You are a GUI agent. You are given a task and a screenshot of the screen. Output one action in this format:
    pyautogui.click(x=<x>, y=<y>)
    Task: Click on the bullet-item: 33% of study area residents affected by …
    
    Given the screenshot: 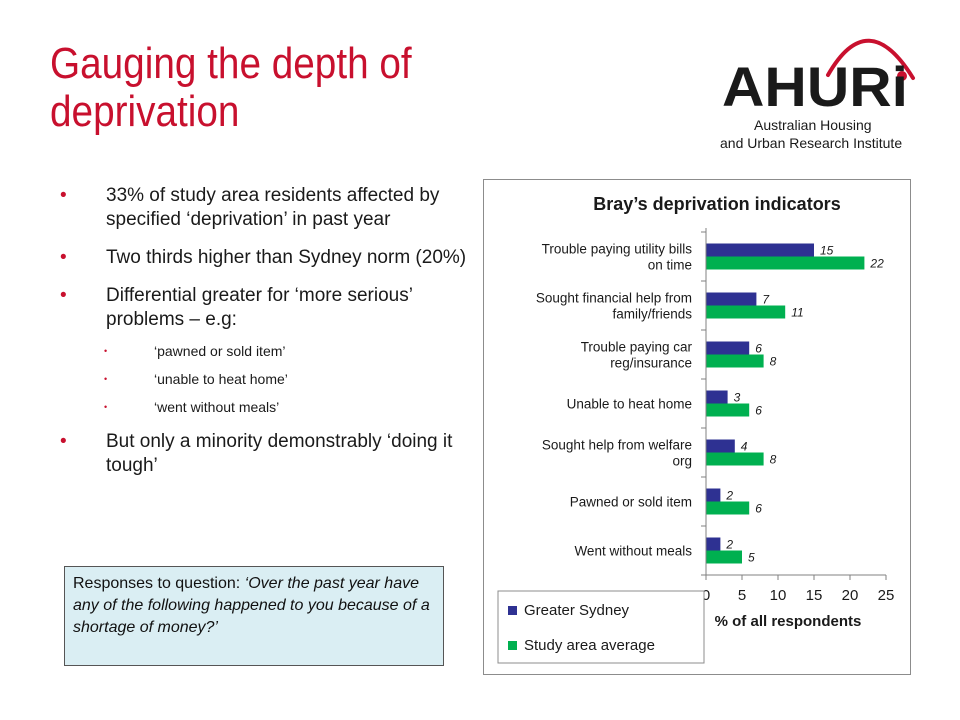 What is the action you would take?
    pyautogui.click(x=265, y=208)
    